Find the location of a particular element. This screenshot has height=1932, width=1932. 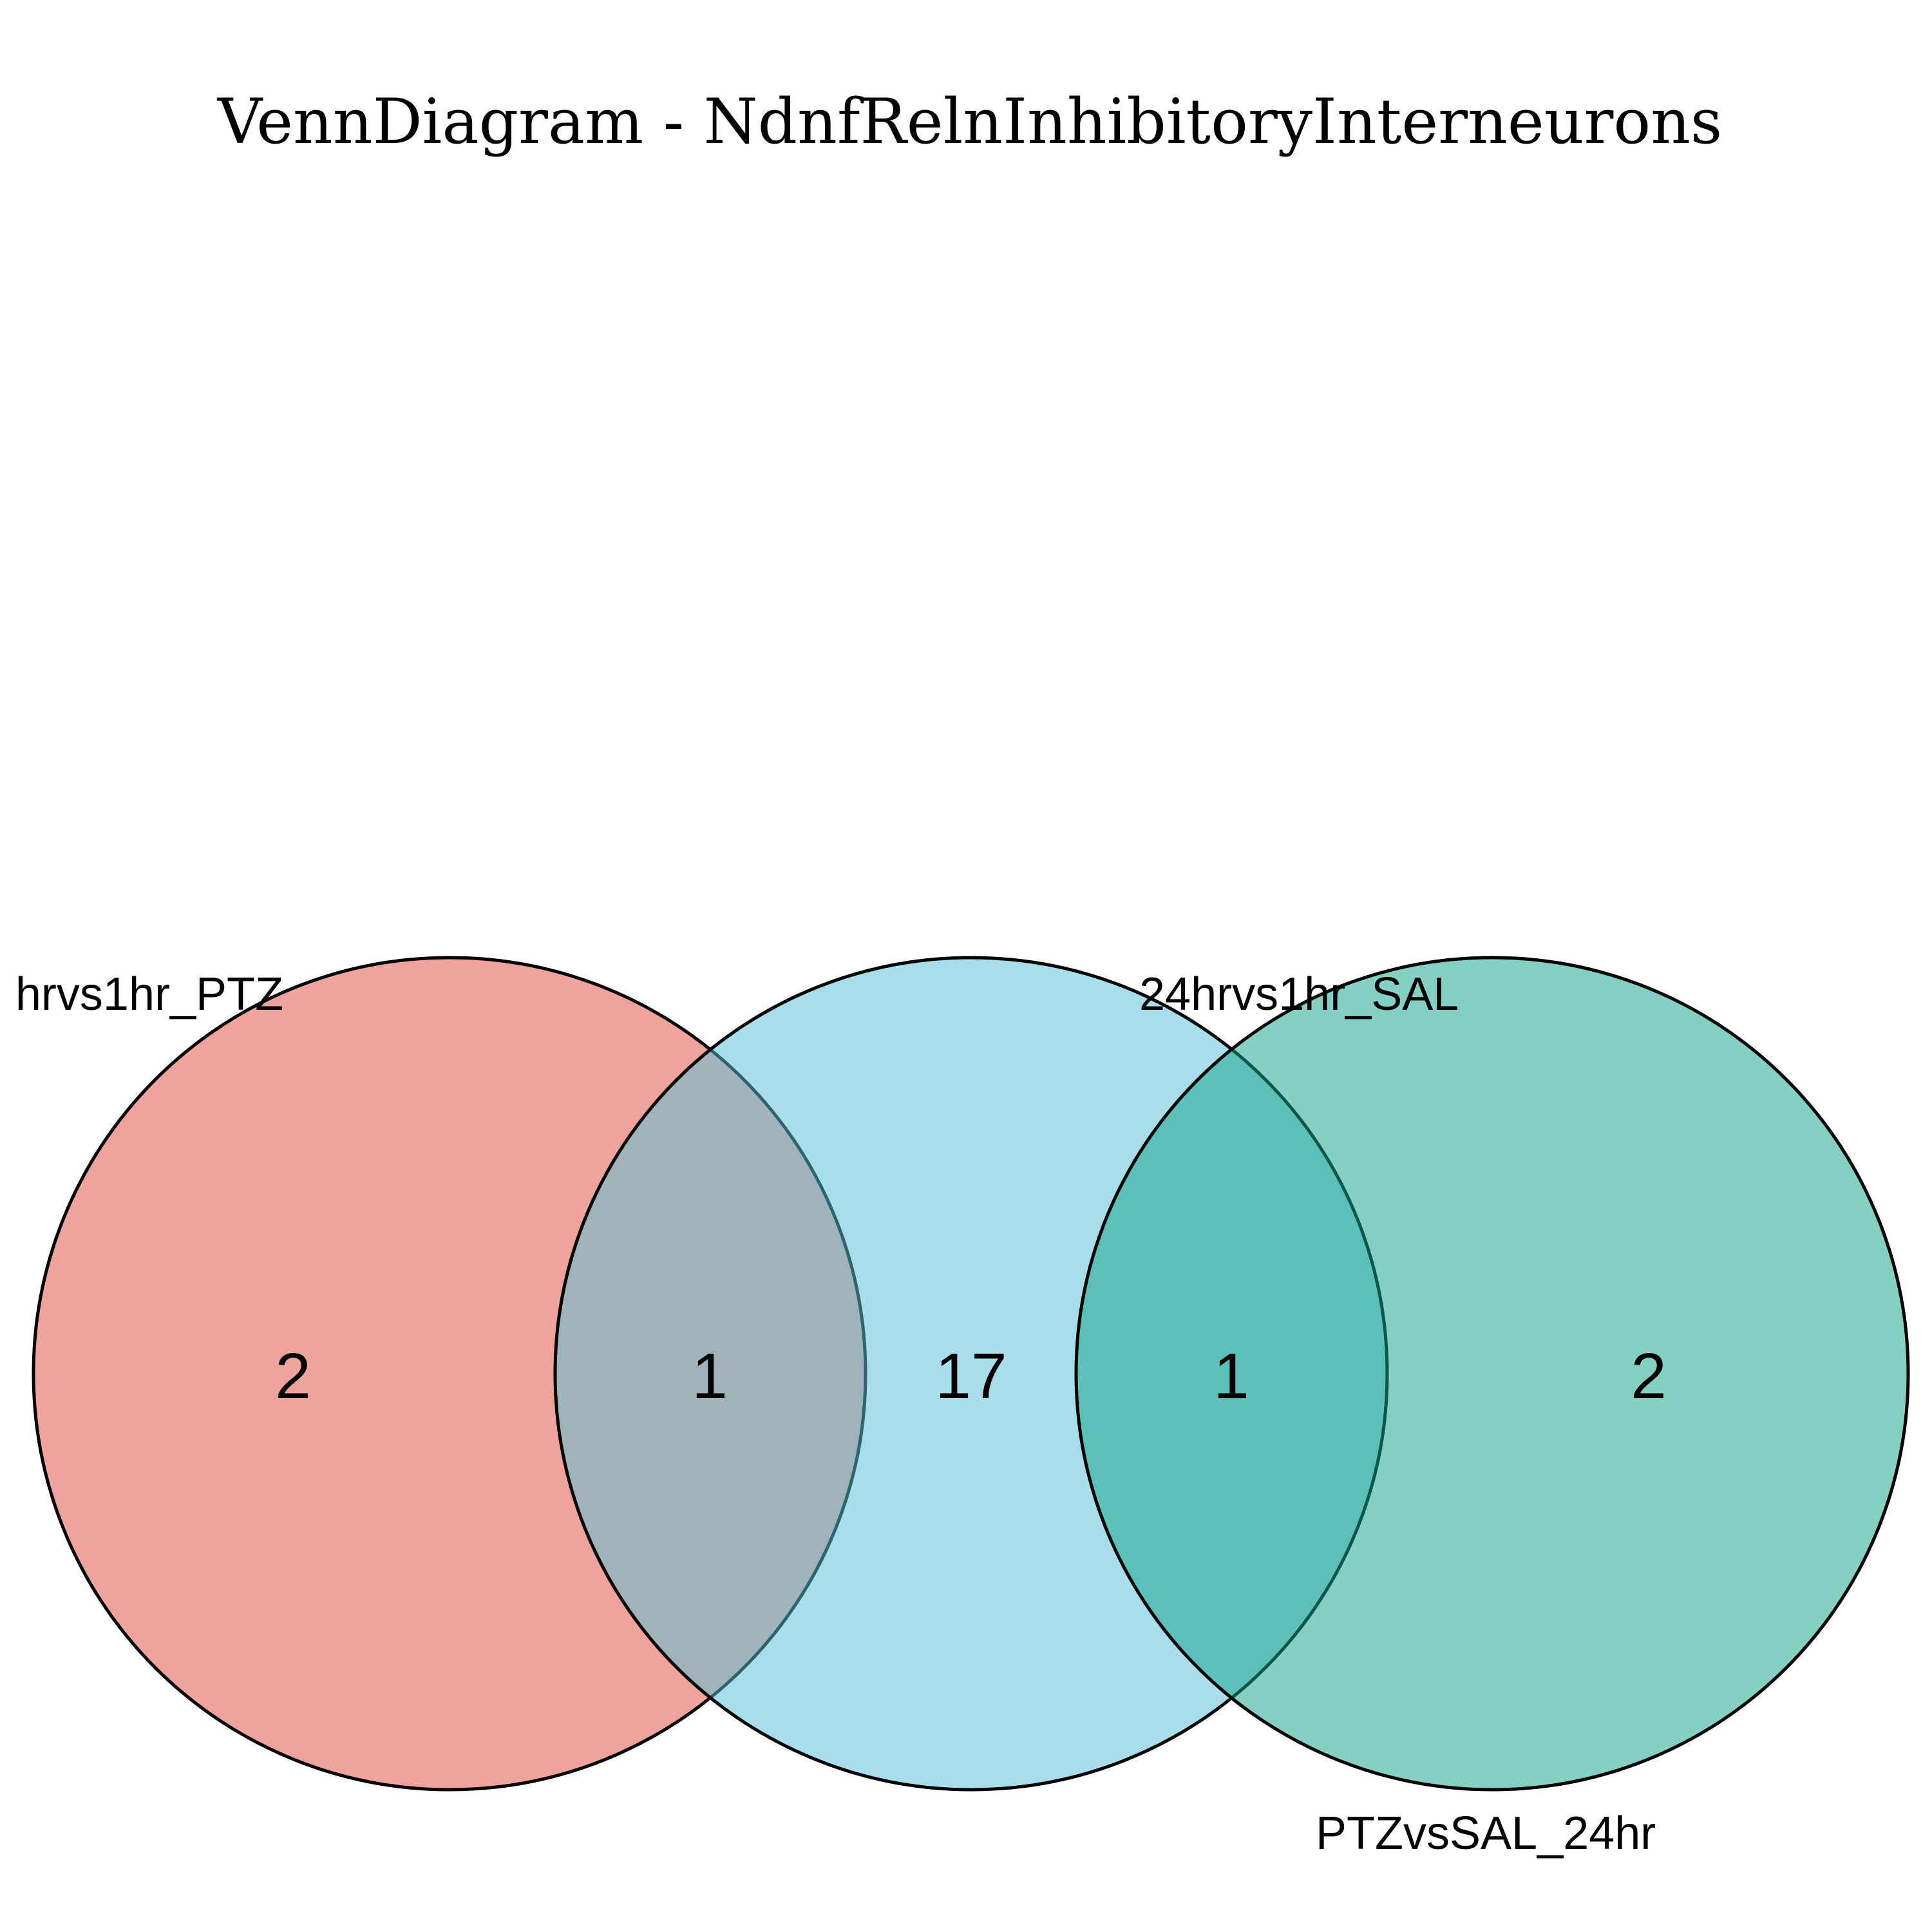

set-label-ptz: hrvs1hr_PTZ is located at coordinates (149, 995).